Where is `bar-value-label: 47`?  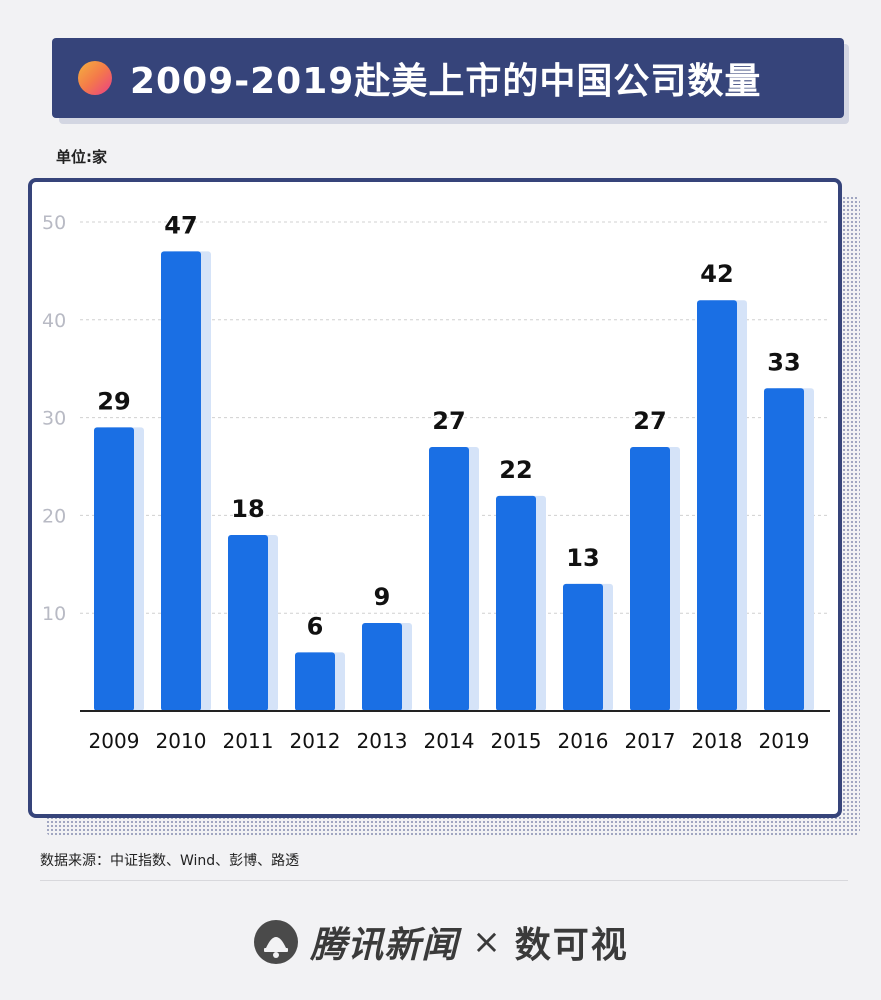
bar-value-label: 47 is located at coordinates (180, 225).